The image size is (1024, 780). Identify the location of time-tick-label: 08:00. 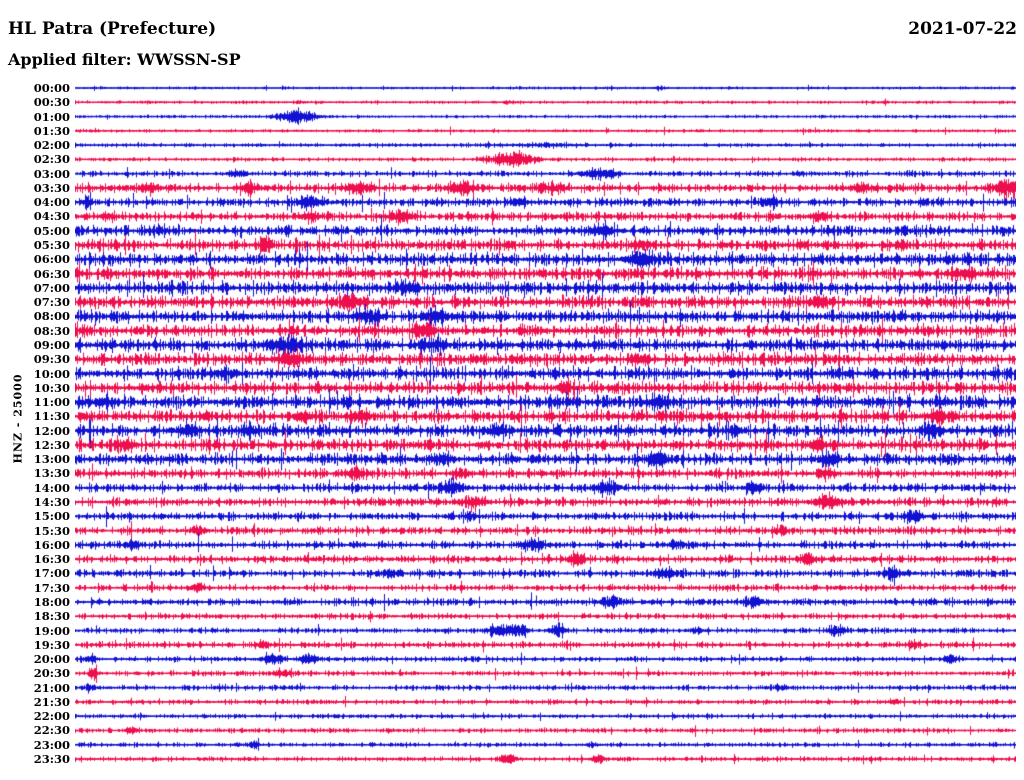
(51, 316).